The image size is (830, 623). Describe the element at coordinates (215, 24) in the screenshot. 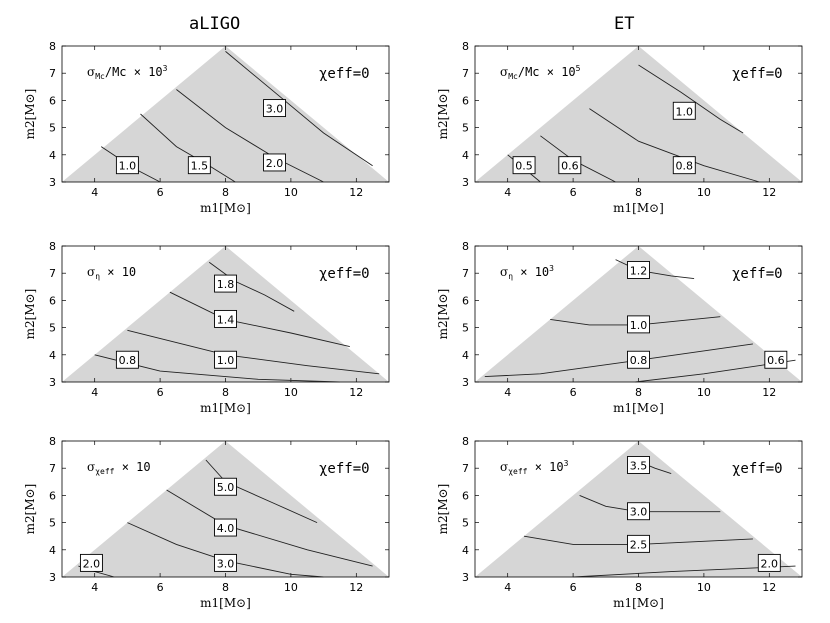

I see `column-title-aligo: aLIGO` at that location.